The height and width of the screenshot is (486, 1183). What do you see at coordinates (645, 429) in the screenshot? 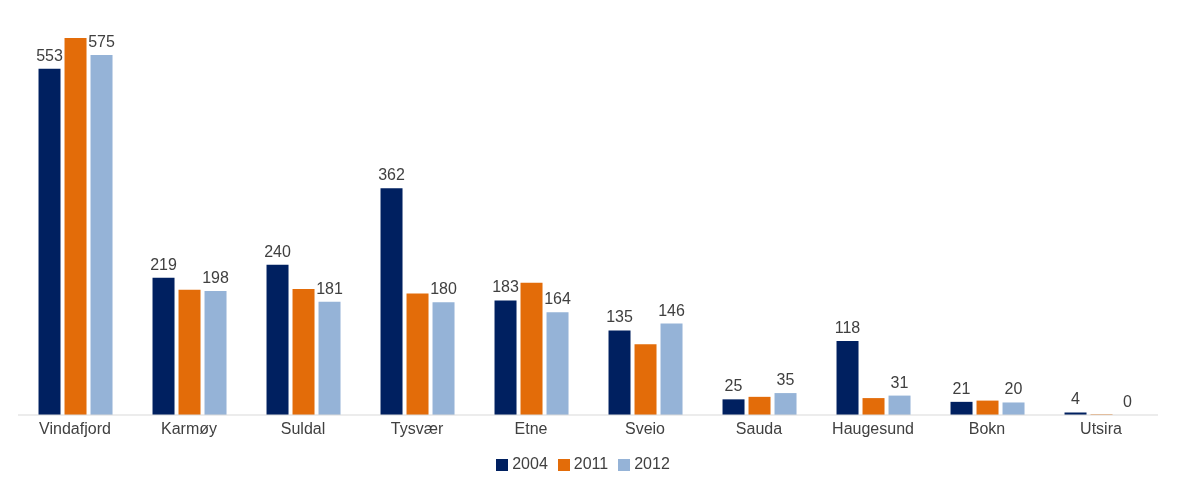
I see `x-tick-label: Sveio` at bounding box center [645, 429].